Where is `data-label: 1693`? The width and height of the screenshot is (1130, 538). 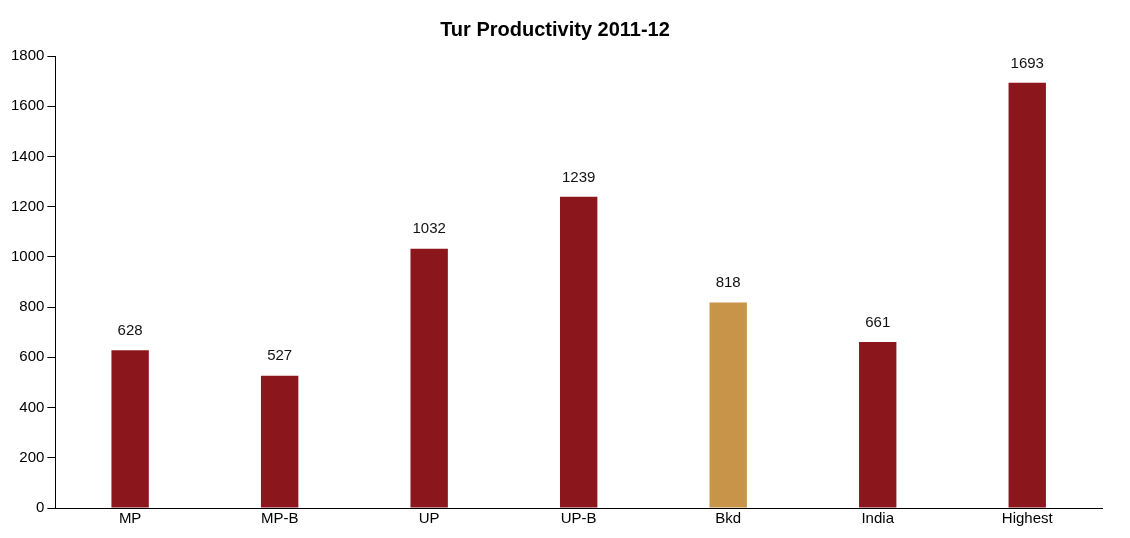 data-label: 1693 is located at coordinates (1027, 62).